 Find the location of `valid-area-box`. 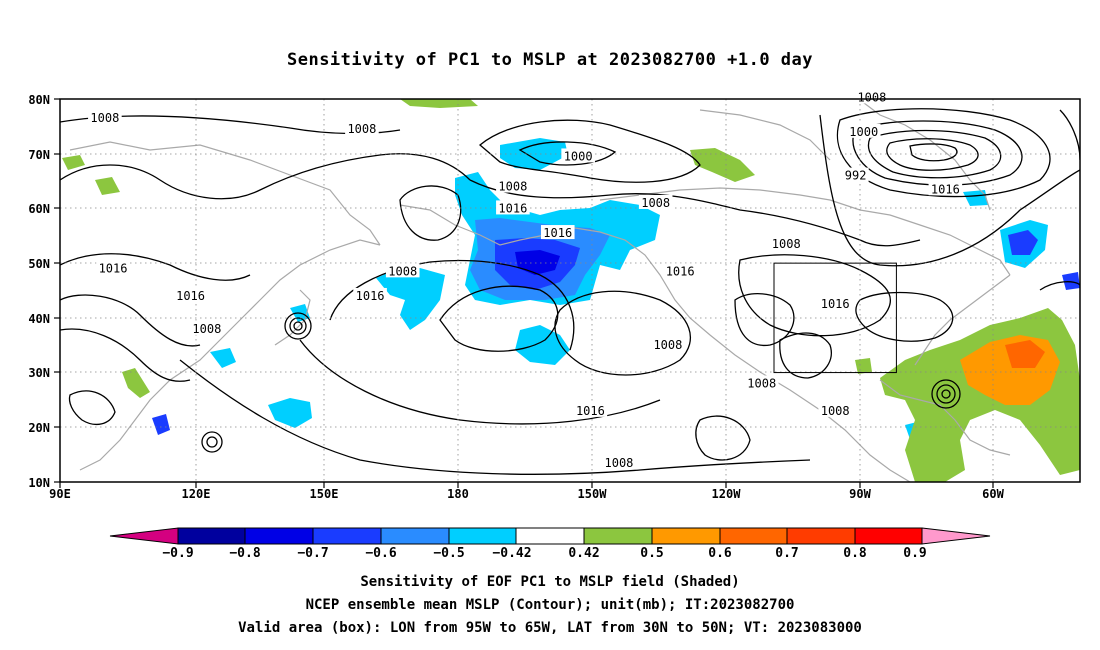

valid-area-box is located at coordinates (835, 318).